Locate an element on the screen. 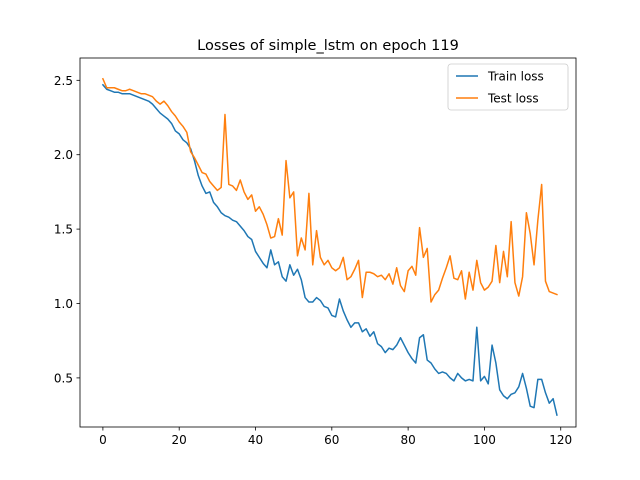 This screenshot has height=480, width=640. x-tick-label: 80 is located at coordinates (407, 440).